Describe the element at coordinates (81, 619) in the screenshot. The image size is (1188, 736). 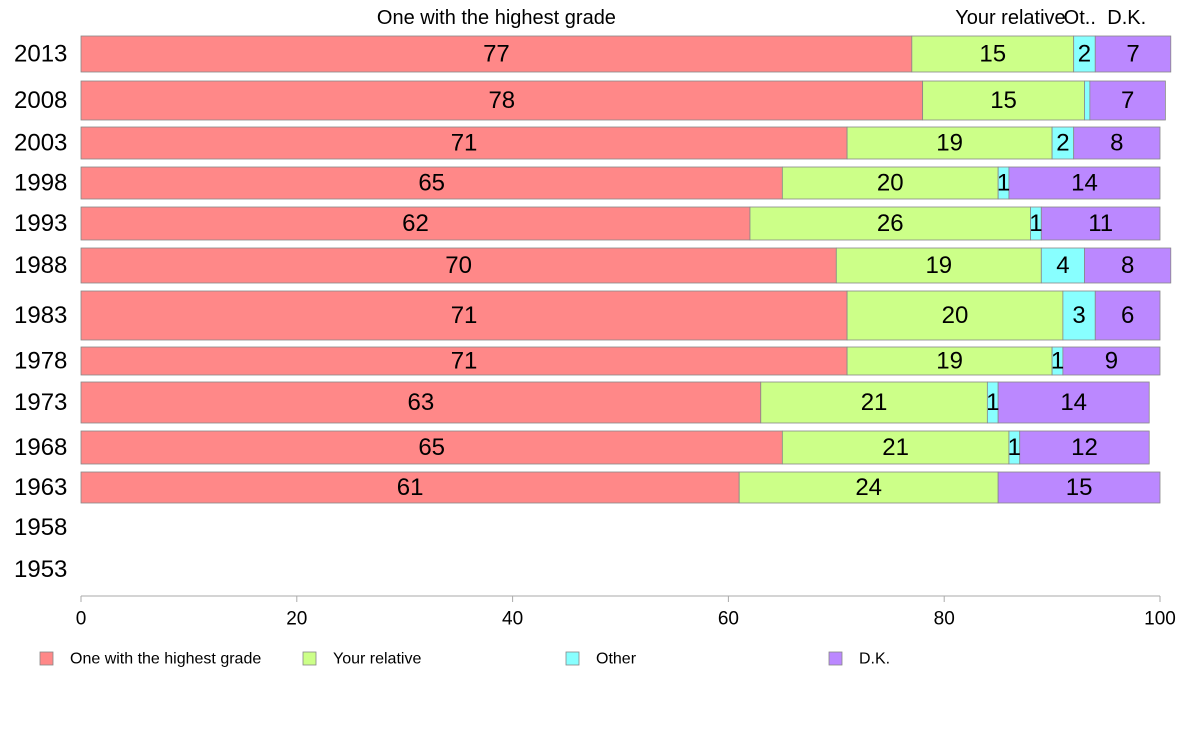
I see `x-tick-label: 0` at that location.